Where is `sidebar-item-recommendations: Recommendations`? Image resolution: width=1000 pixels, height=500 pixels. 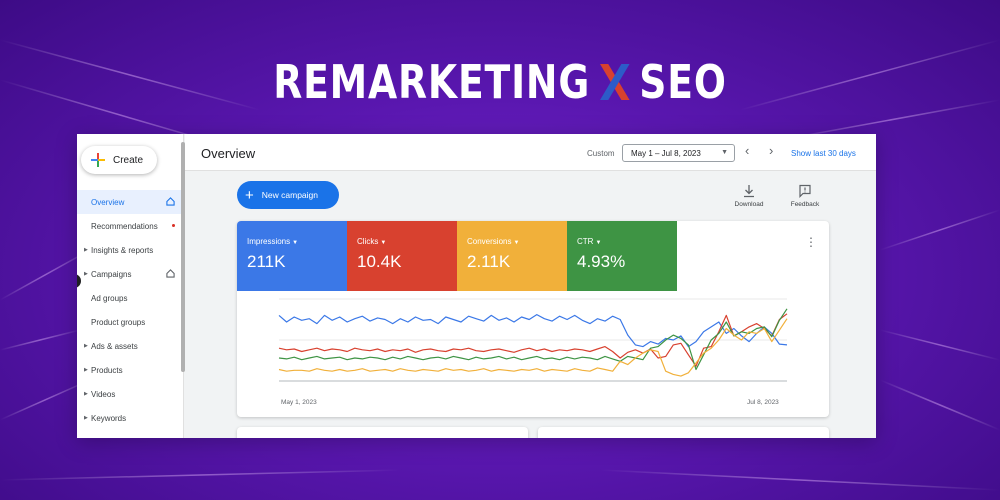
sidebar-item-recommendations: Recommendations is located at coordinates (130, 226).